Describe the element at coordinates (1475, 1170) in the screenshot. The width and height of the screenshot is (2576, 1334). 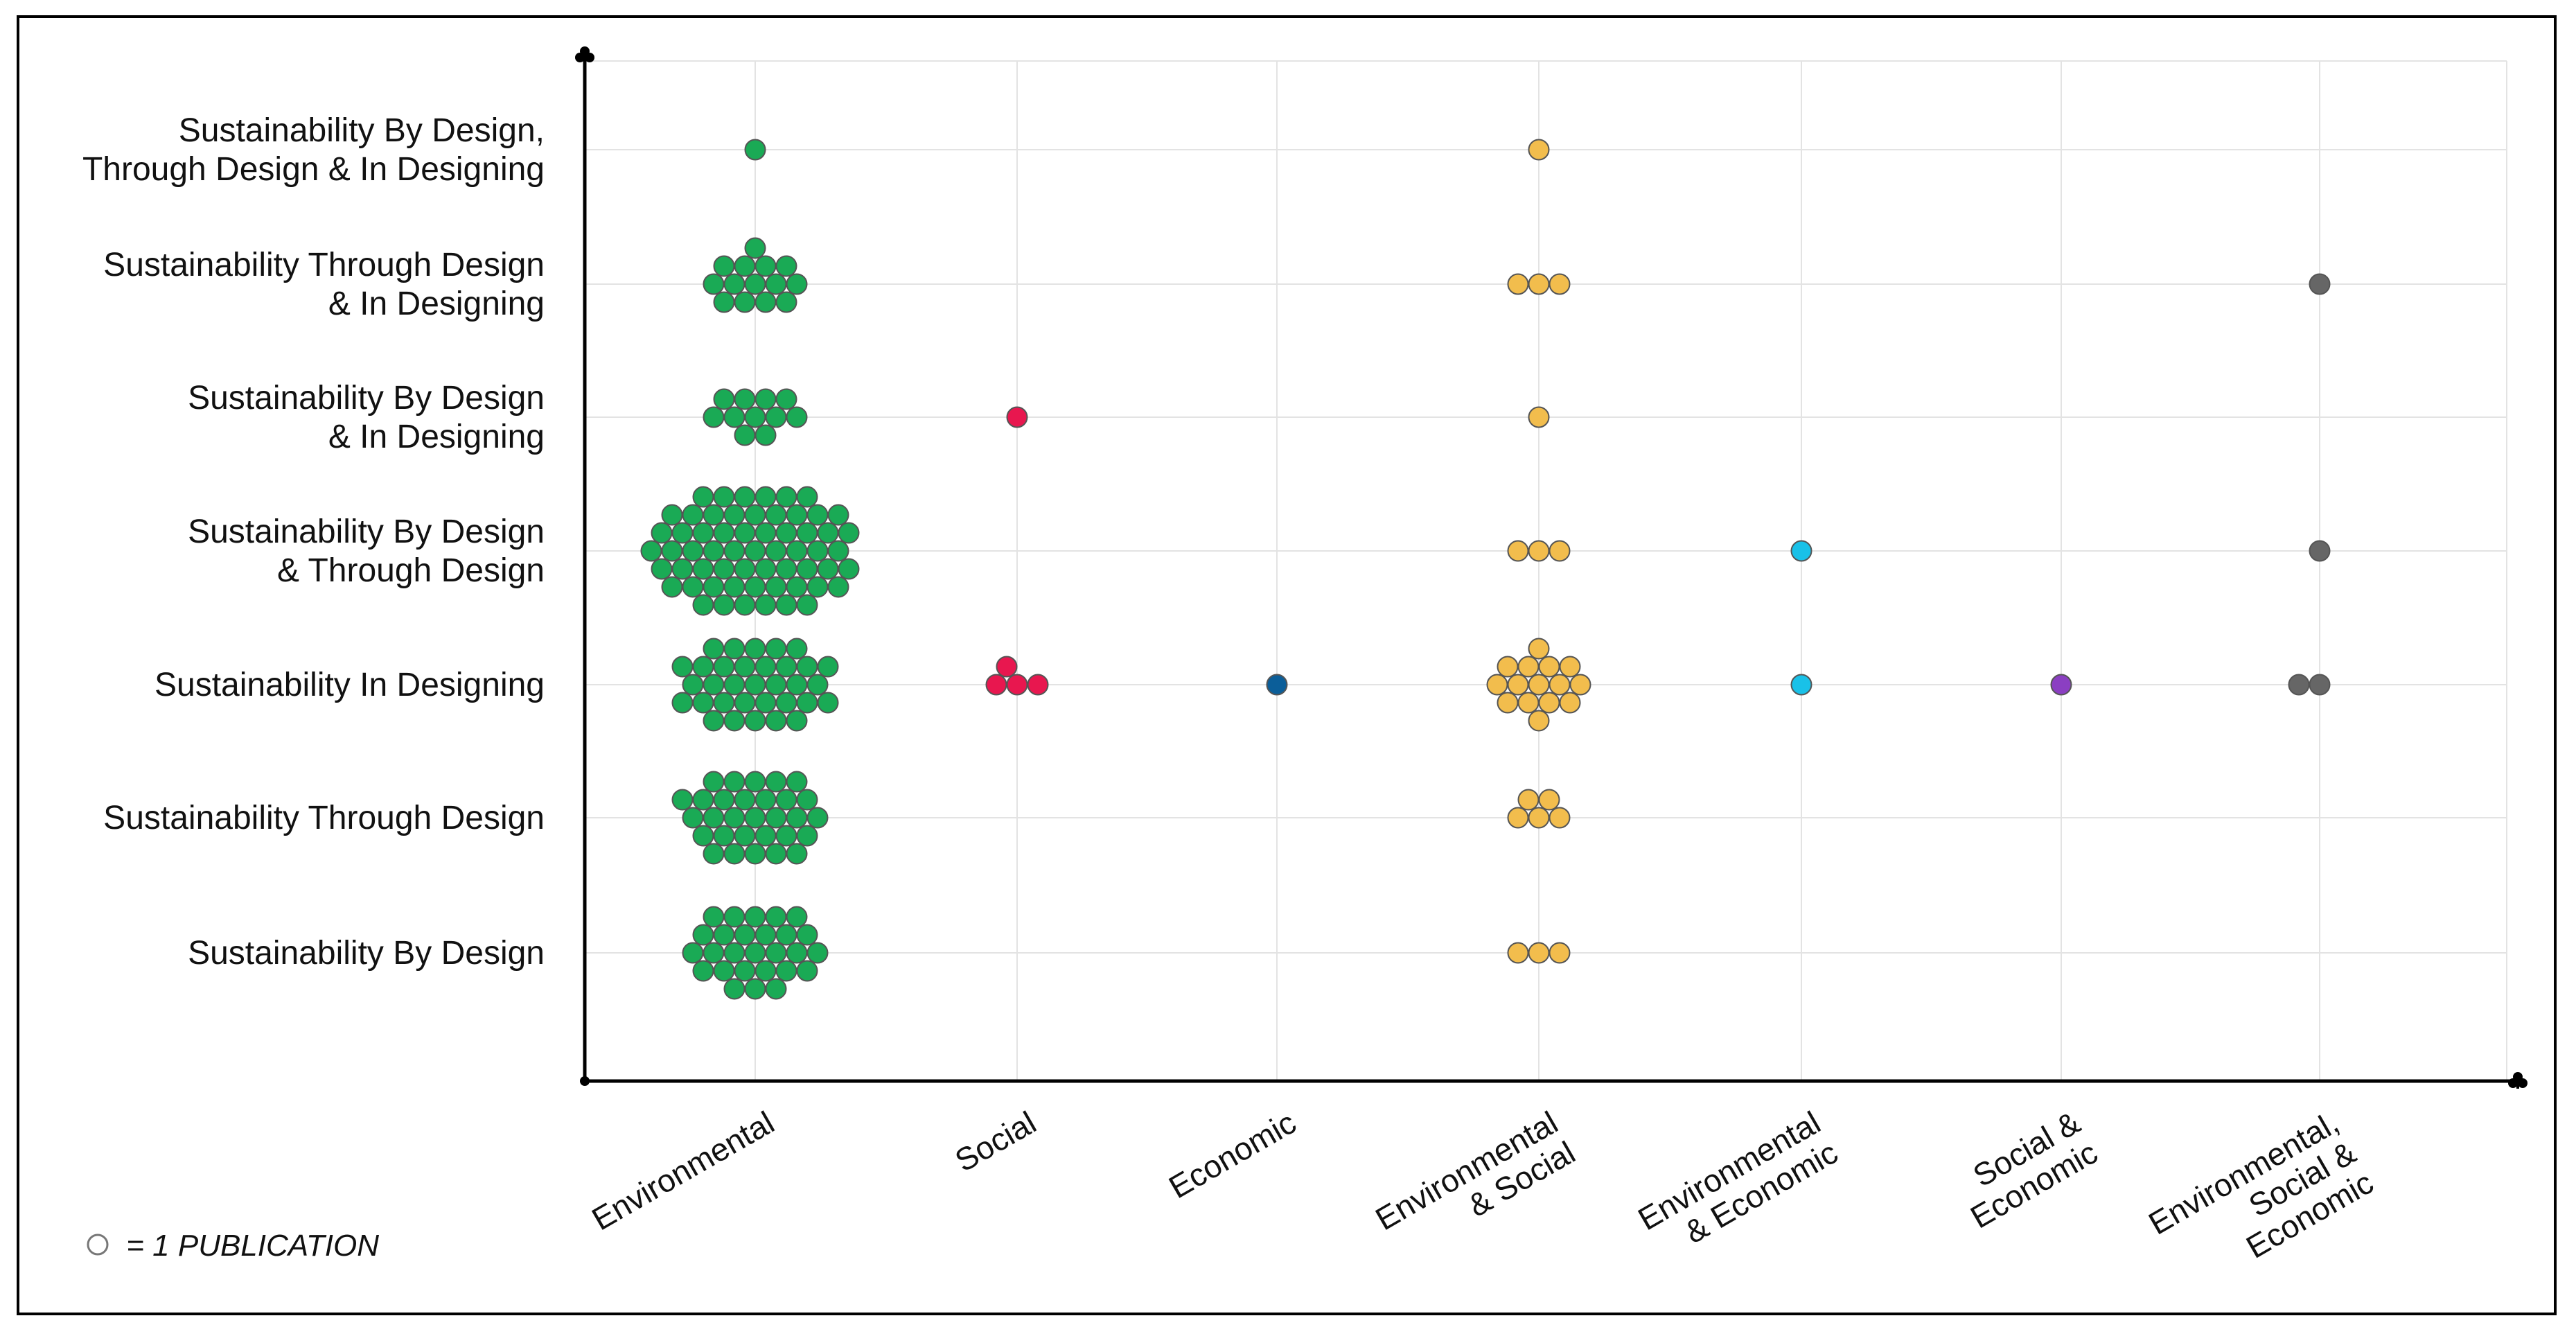
I see `x-tick-label: Environmental& Social` at that location.